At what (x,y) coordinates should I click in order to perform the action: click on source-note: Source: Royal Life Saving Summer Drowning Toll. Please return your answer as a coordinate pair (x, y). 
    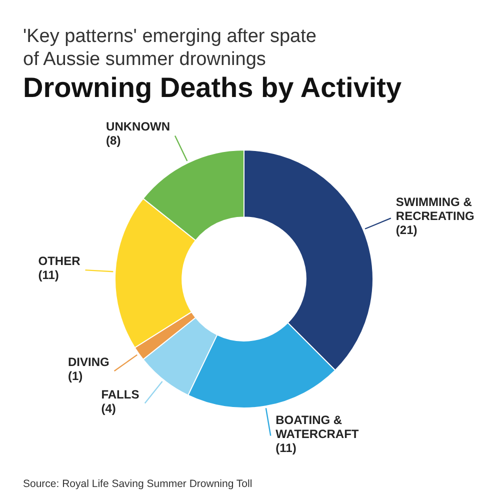
    Looking at the image, I should click on (137, 484).